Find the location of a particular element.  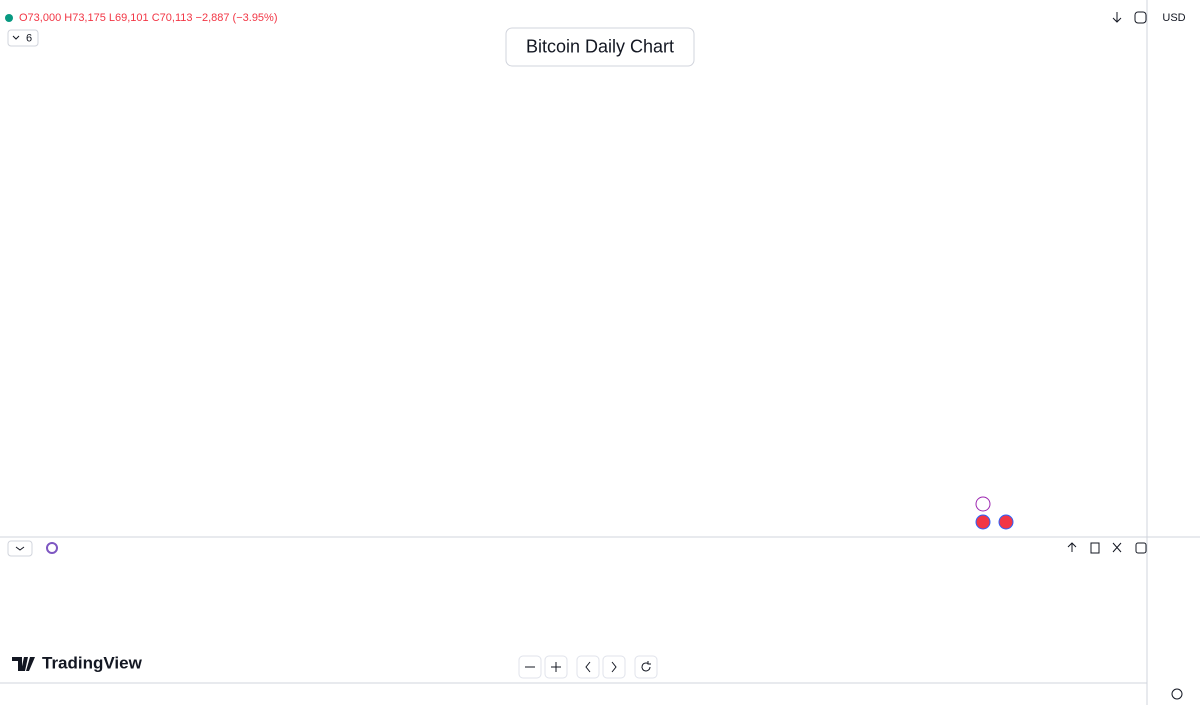

download-button is located at coordinates (1117, 17).